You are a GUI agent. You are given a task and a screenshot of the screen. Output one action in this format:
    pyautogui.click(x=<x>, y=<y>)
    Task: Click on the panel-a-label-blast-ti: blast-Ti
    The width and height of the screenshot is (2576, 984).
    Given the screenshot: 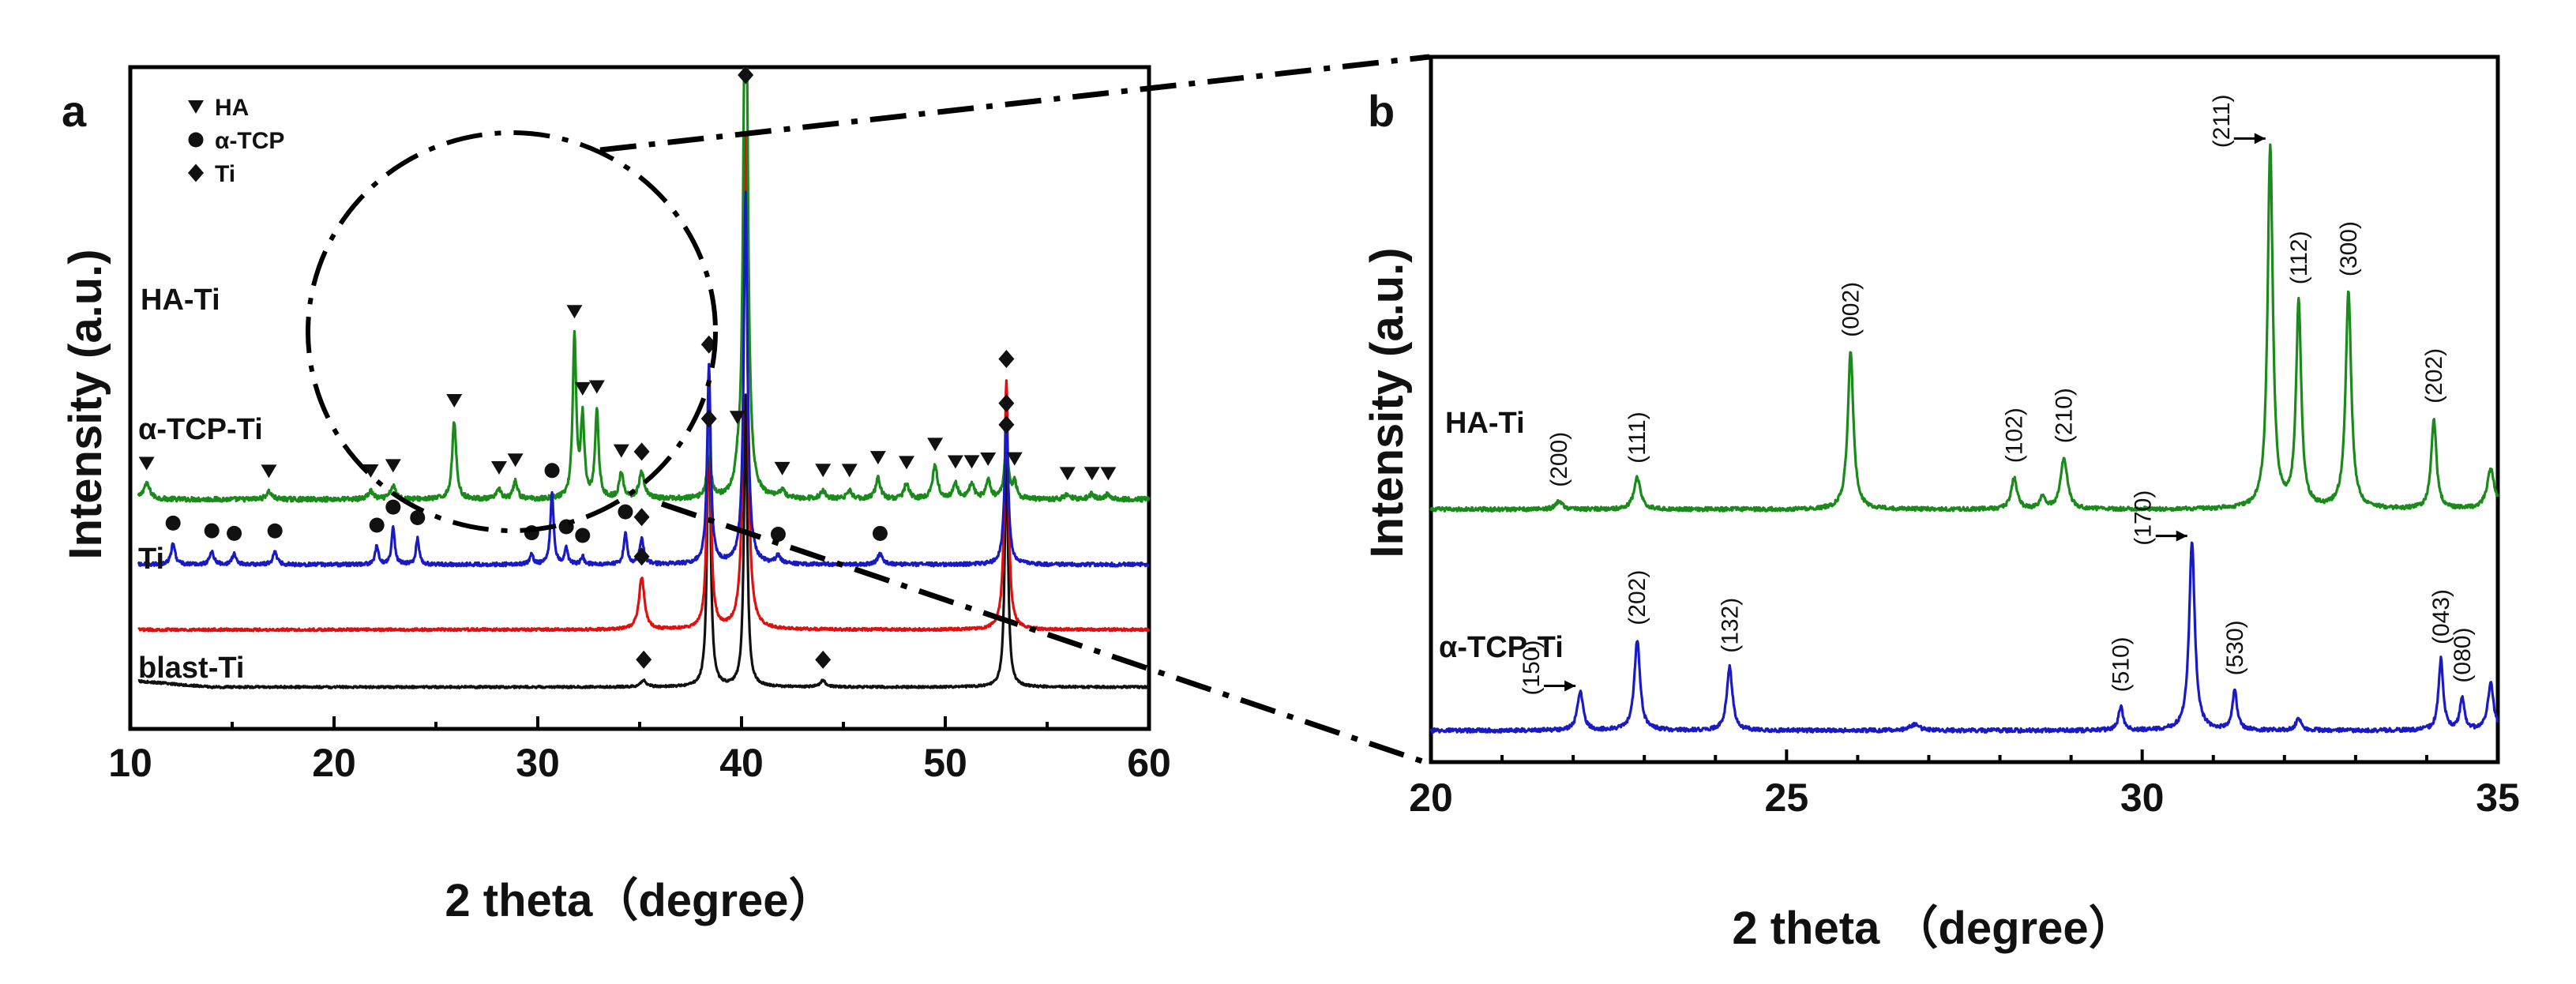 What is the action you would take?
    pyautogui.click(x=191, y=668)
    